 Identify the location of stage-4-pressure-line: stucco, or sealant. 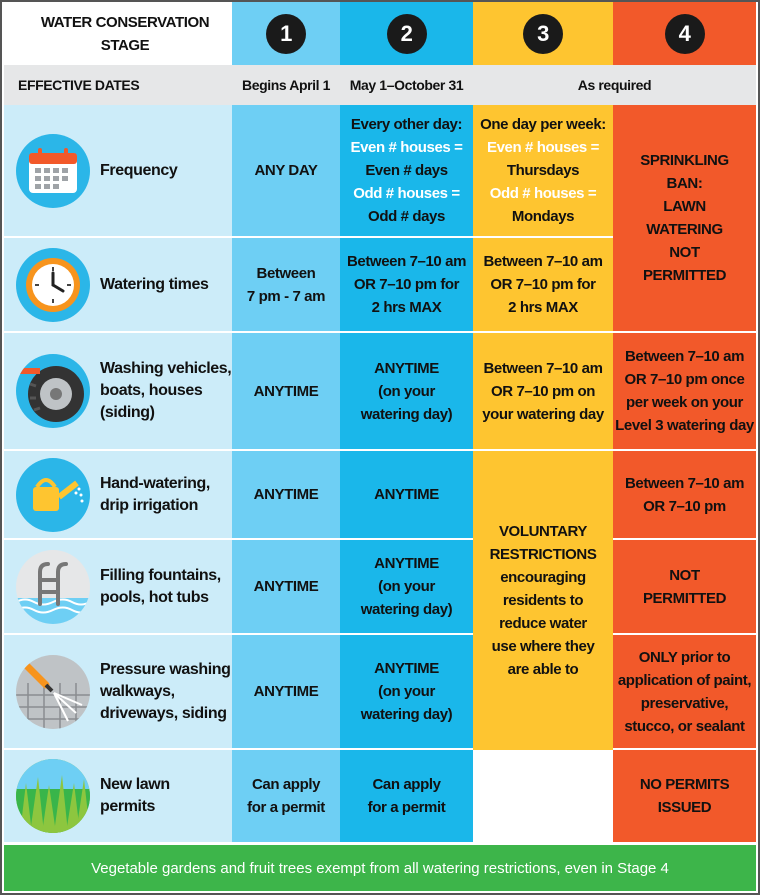
(684, 726).